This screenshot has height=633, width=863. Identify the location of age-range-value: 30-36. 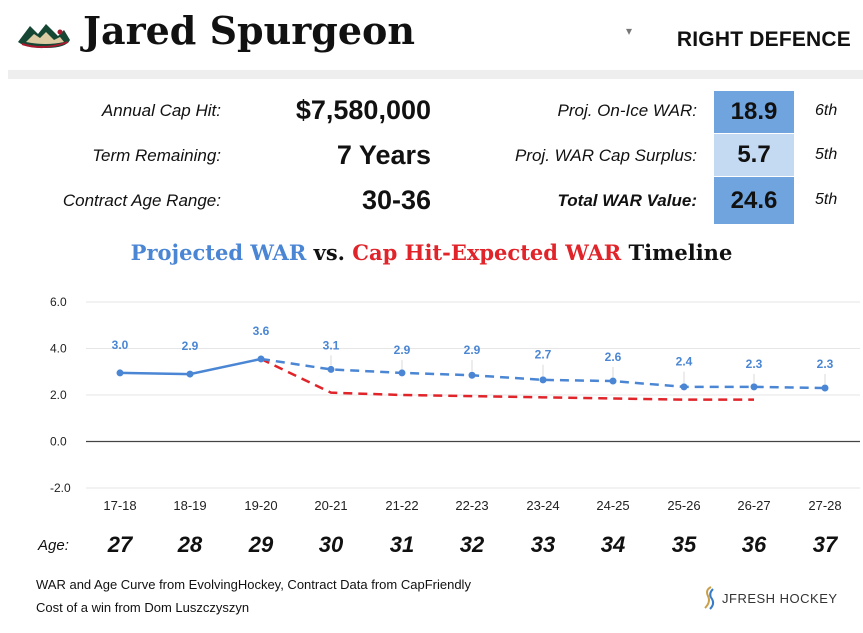
(396, 200).